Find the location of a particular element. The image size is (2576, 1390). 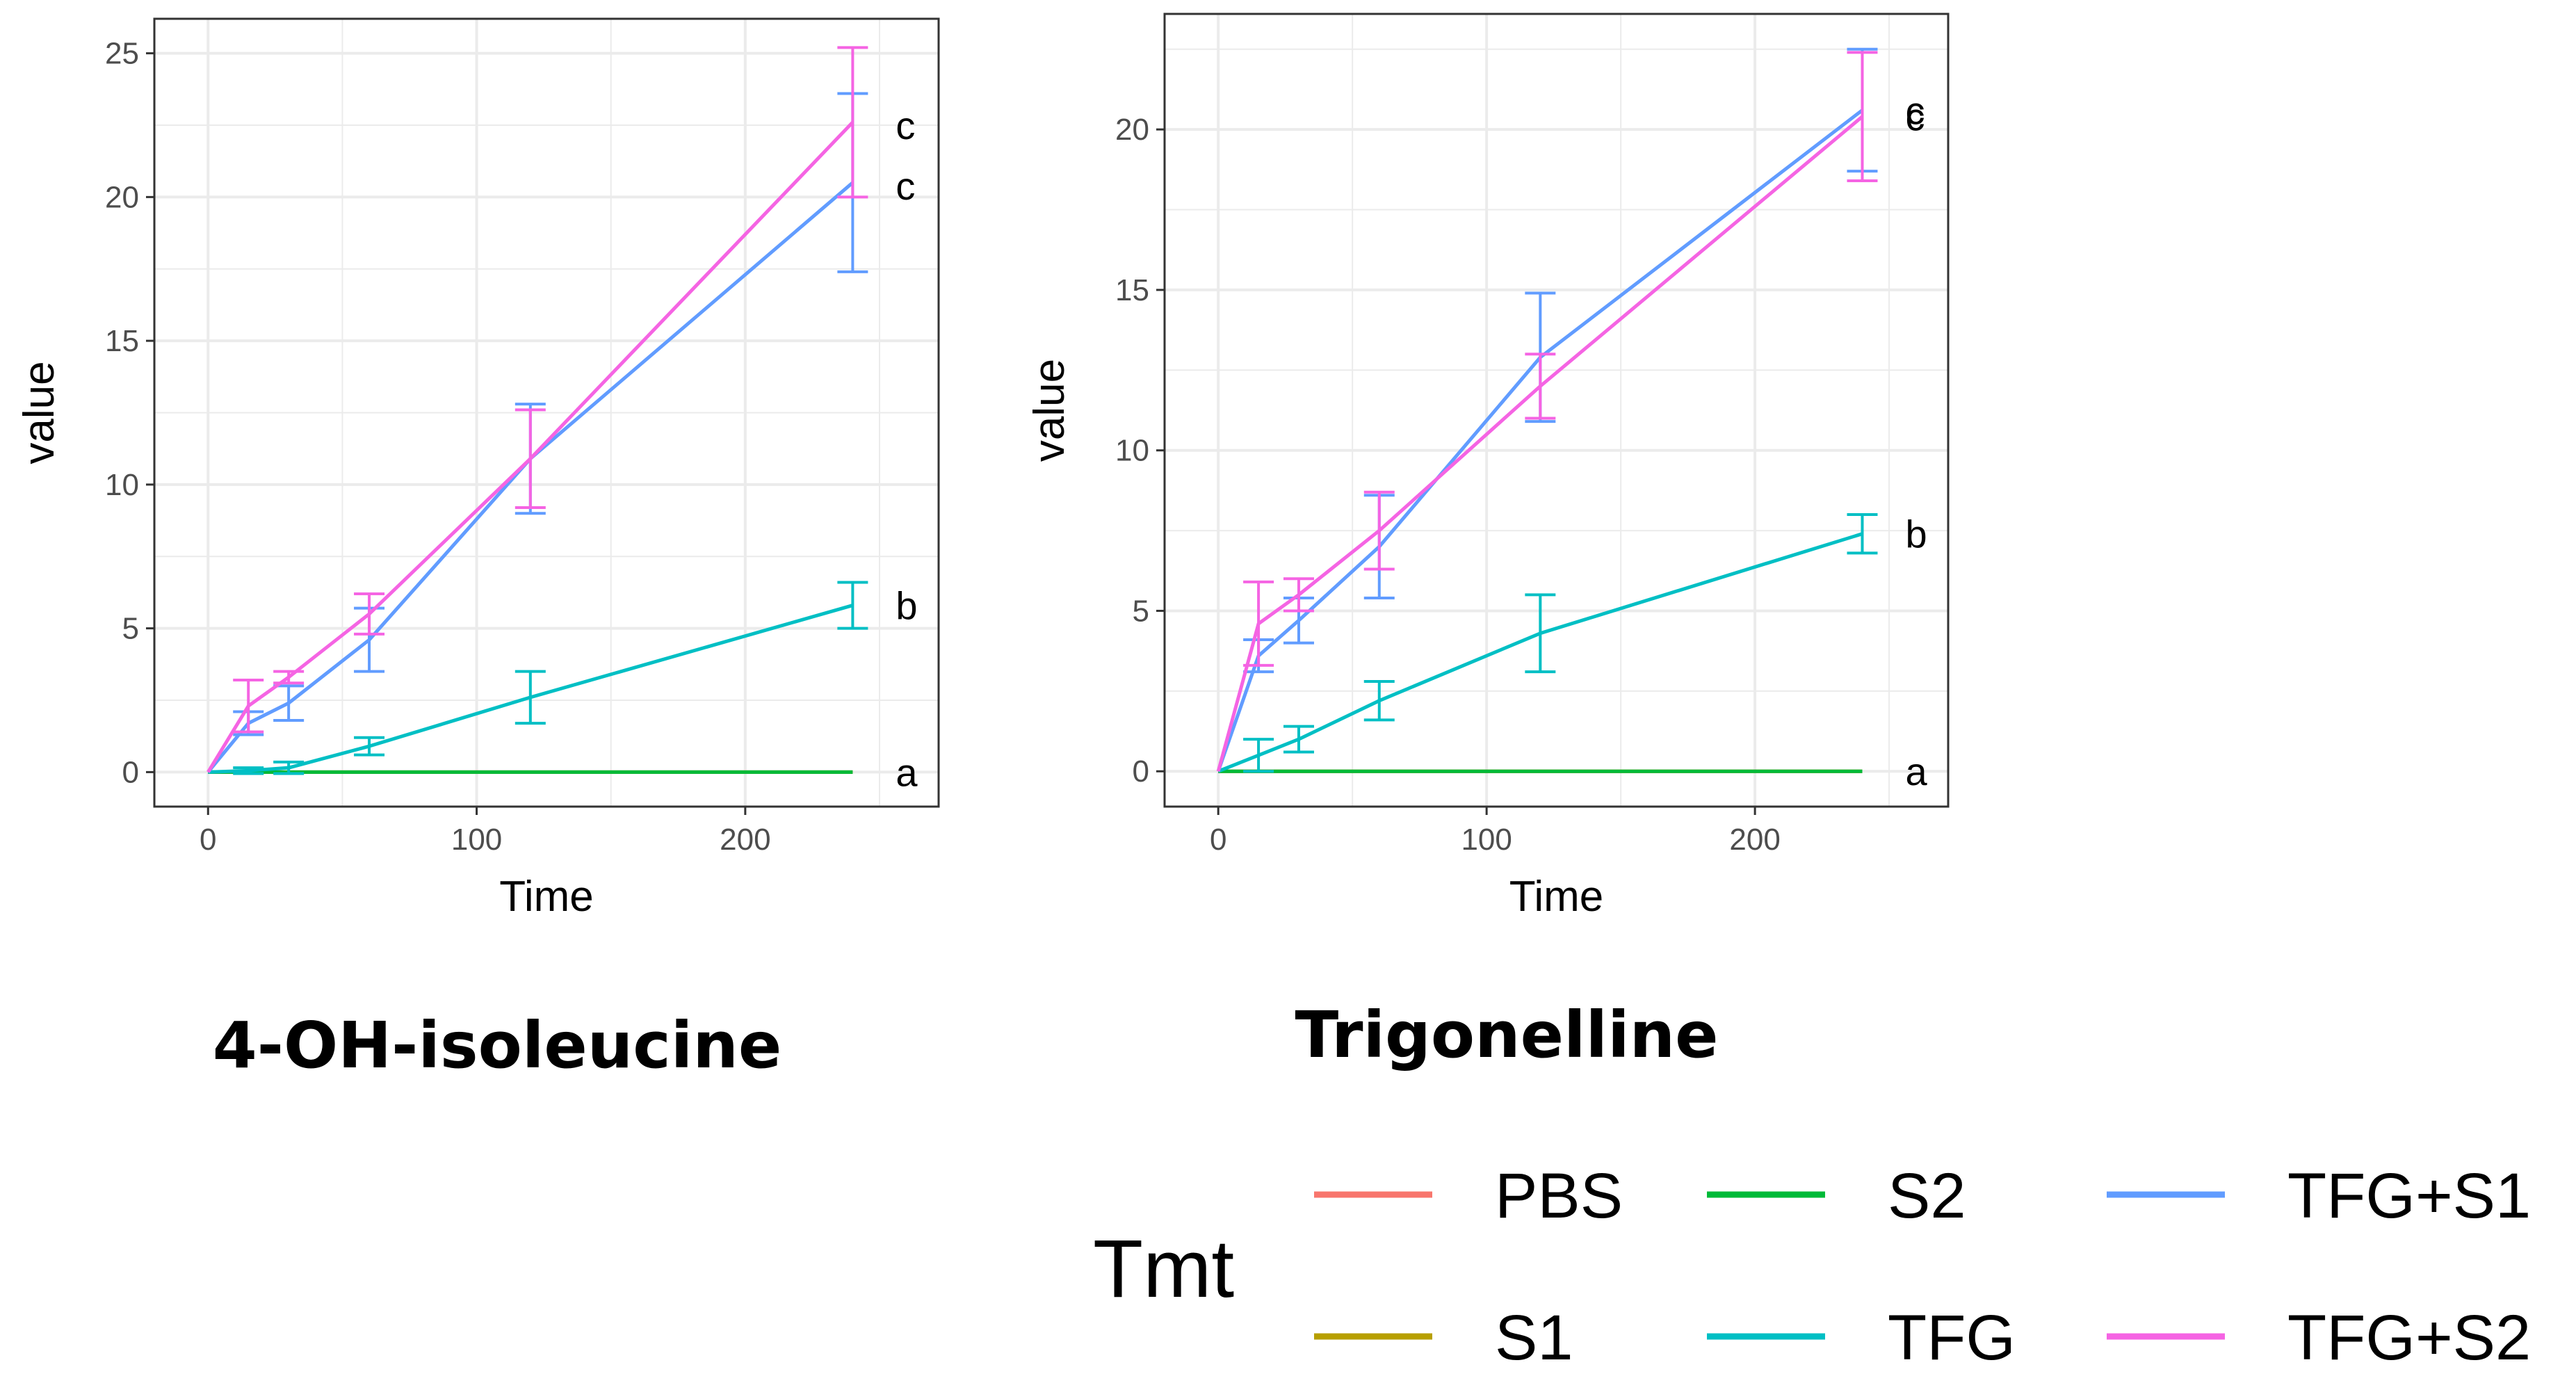

panel-caption: 4-OH-isoleucine is located at coordinates (497, 1045).